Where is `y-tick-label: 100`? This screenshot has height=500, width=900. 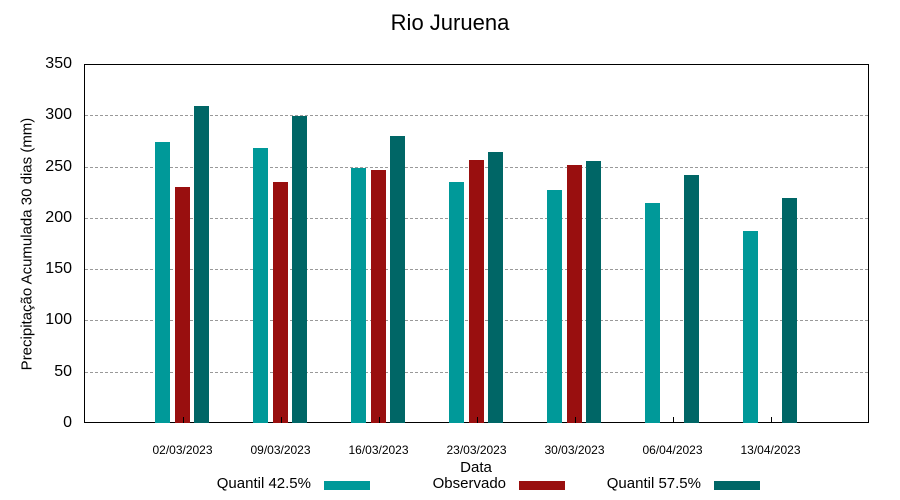 y-tick-label: 100 is located at coordinates (58, 320).